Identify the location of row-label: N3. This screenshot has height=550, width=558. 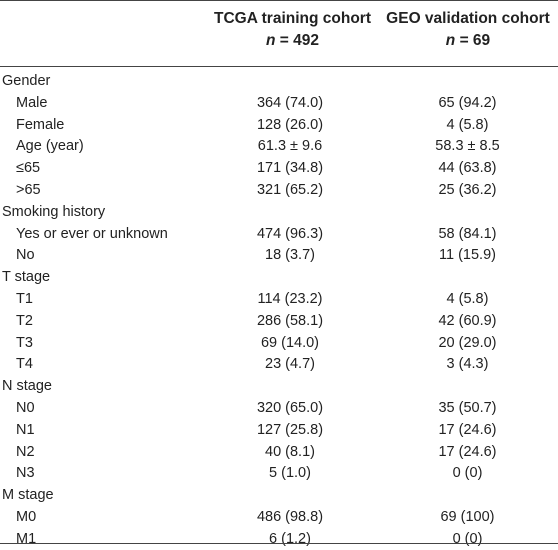
(25, 473).